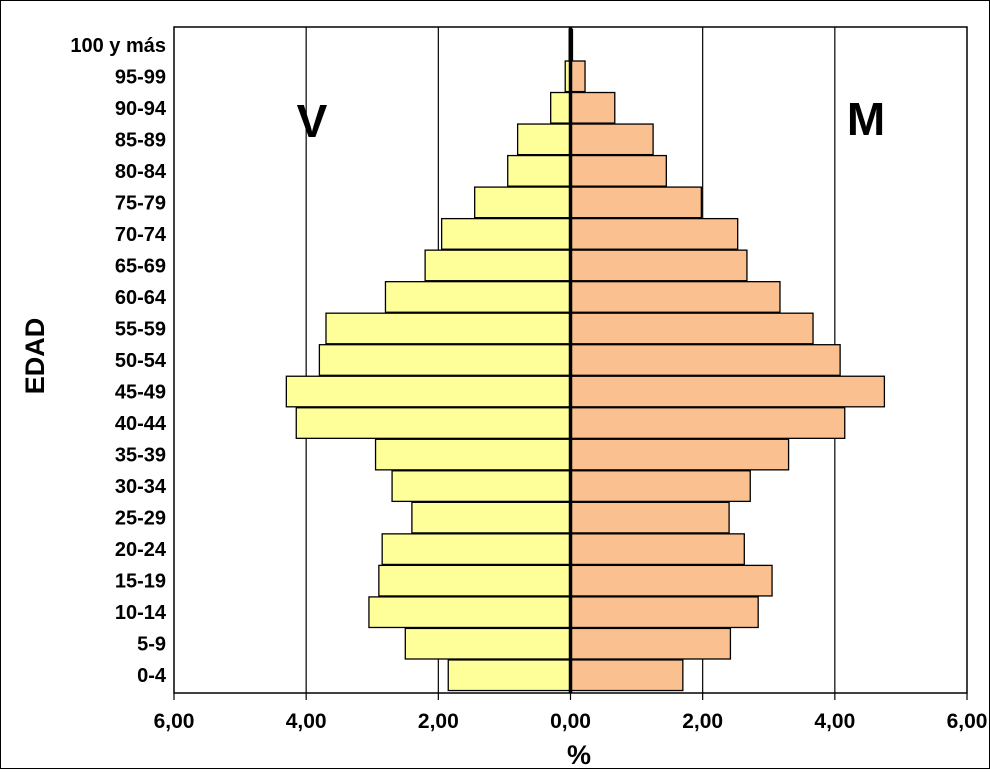 This screenshot has height=774, width=990. What do you see at coordinates (141, 487) in the screenshot?
I see `category-label: 30-34` at bounding box center [141, 487].